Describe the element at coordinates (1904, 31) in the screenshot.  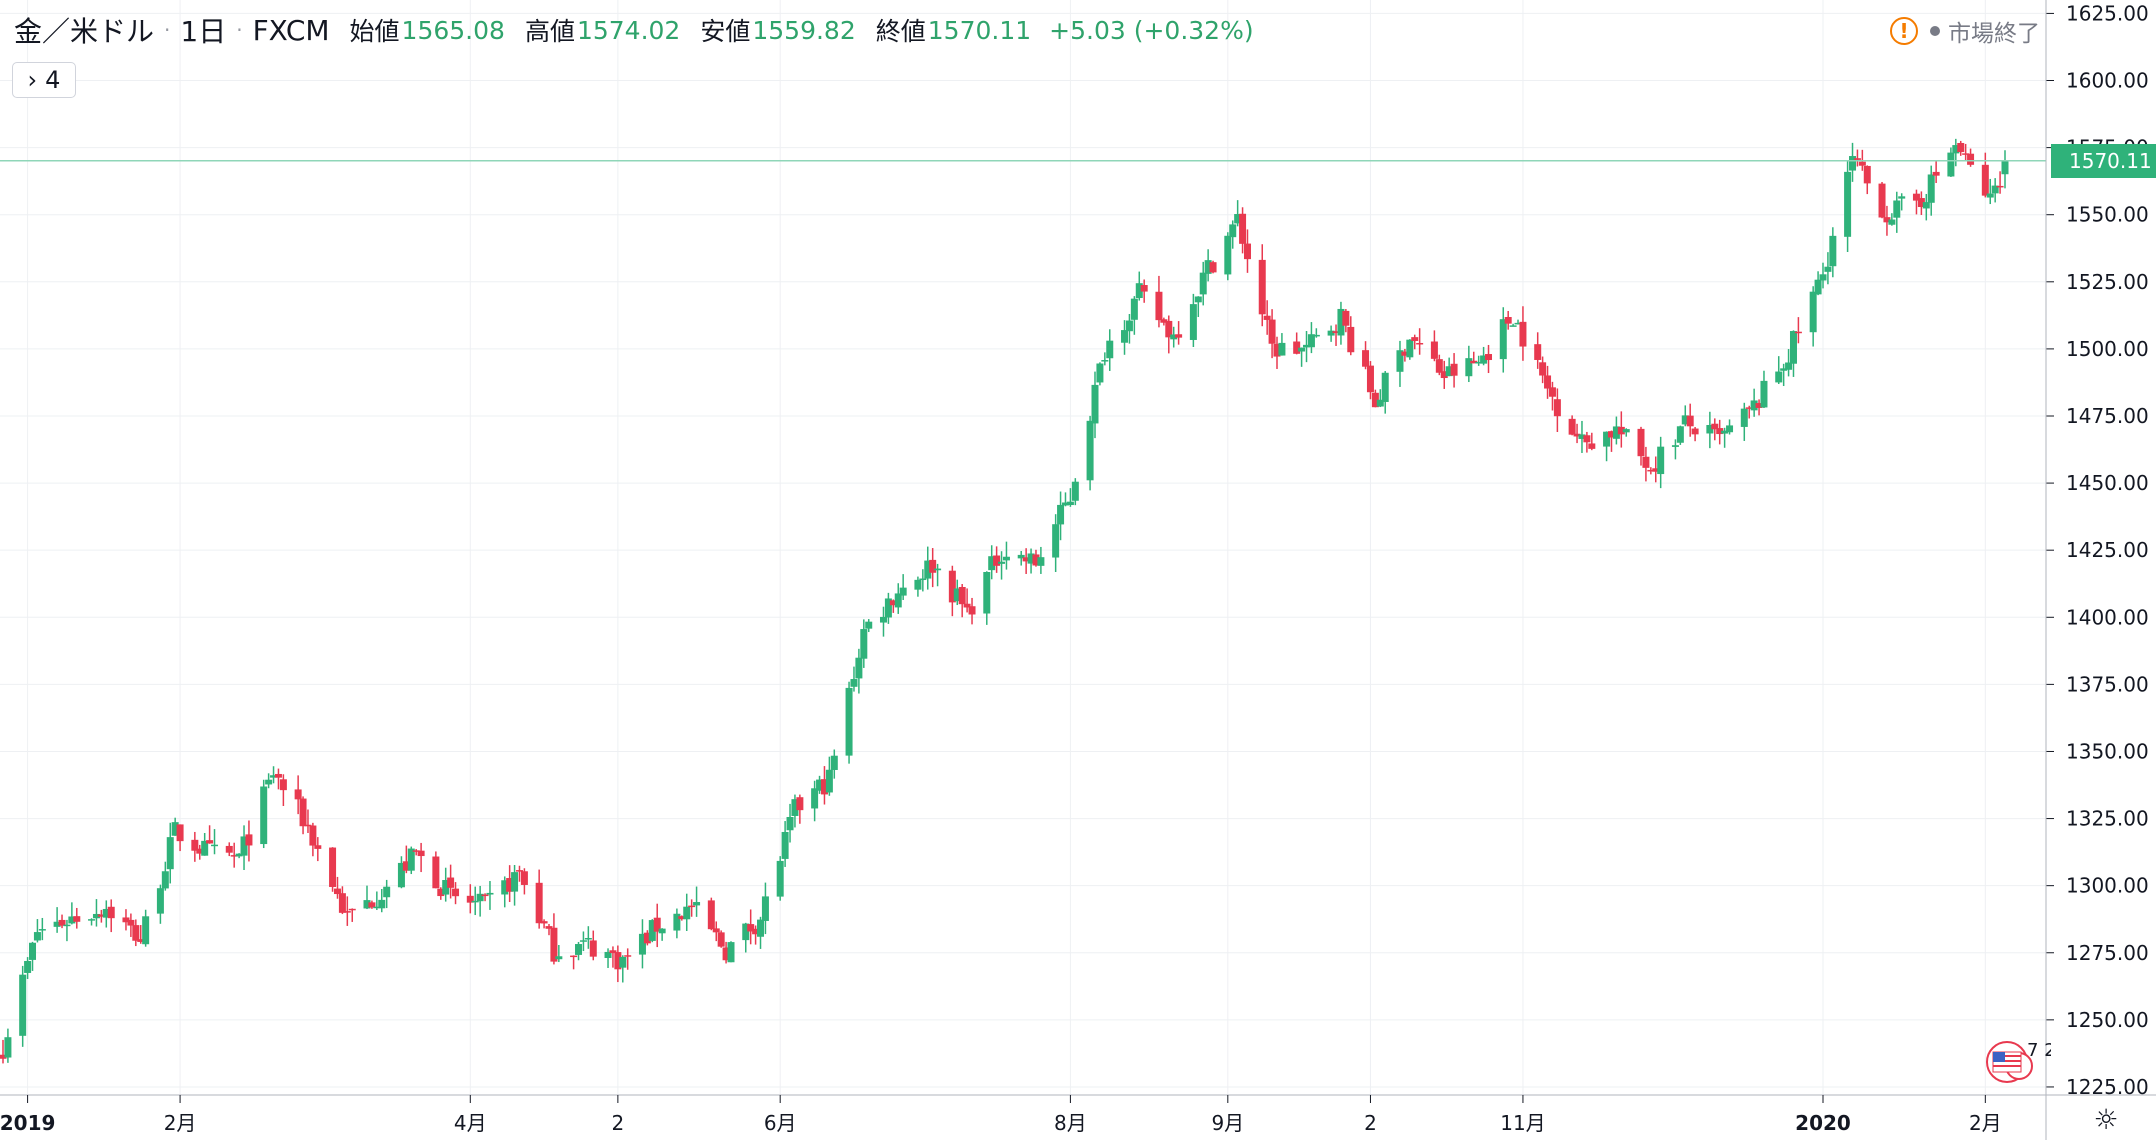
I see `warning-icon: !` at that location.